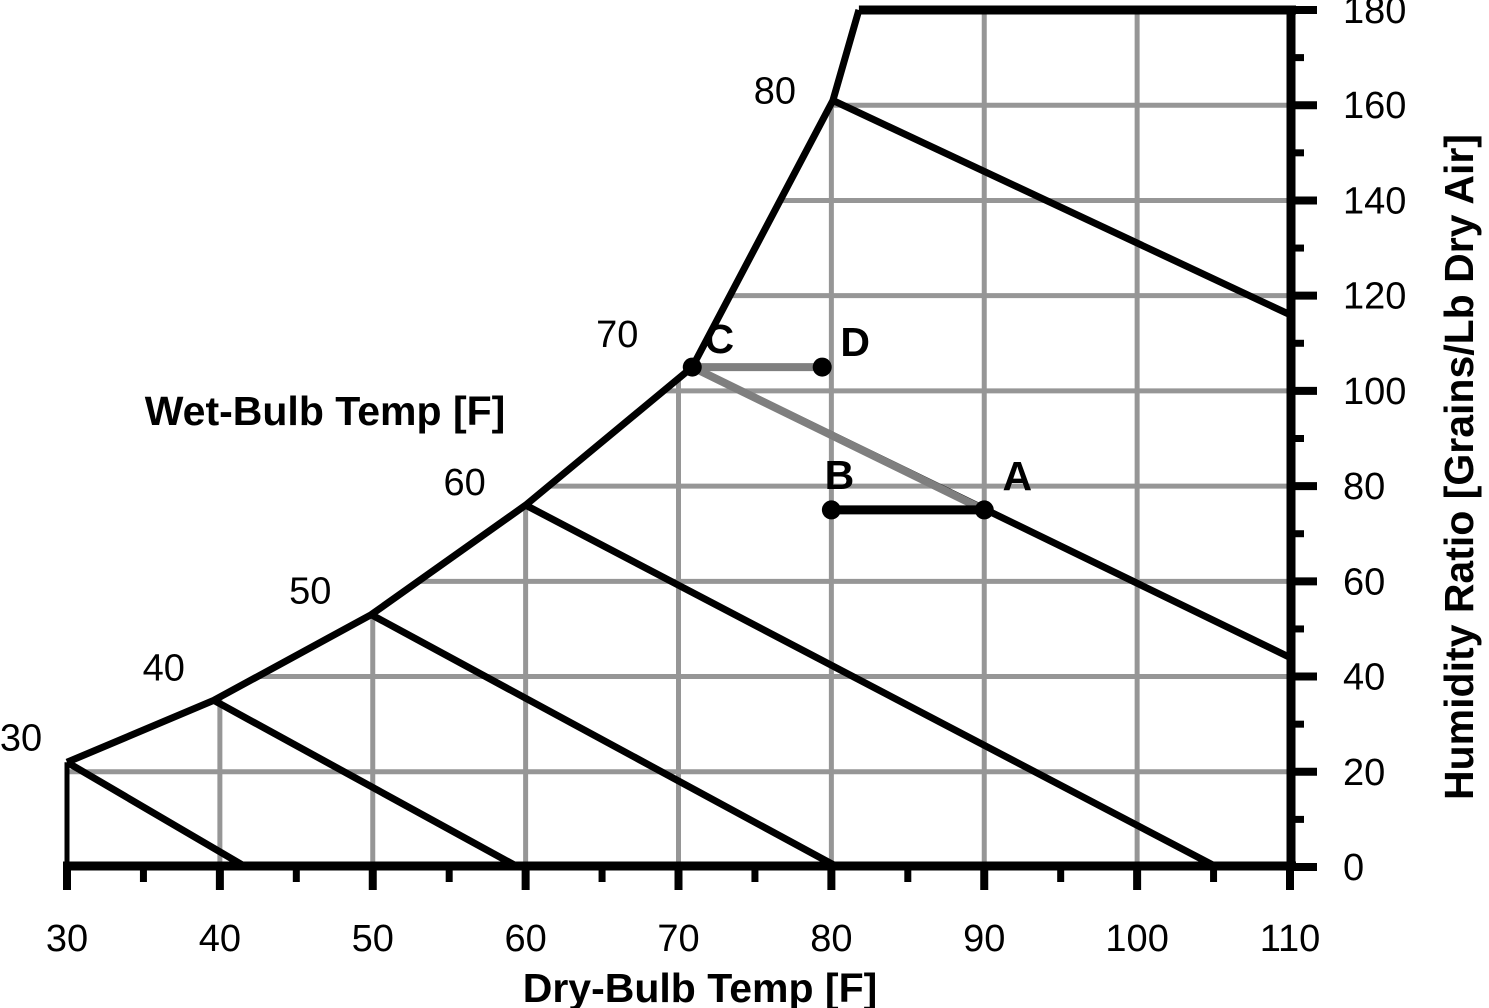 The height and width of the screenshot is (1008, 1489). Describe the element at coordinates (1459, 467) in the screenshot. I see `y-axis-title: Humidity Ratio [Grains/Lb Dry Air]` at that location.